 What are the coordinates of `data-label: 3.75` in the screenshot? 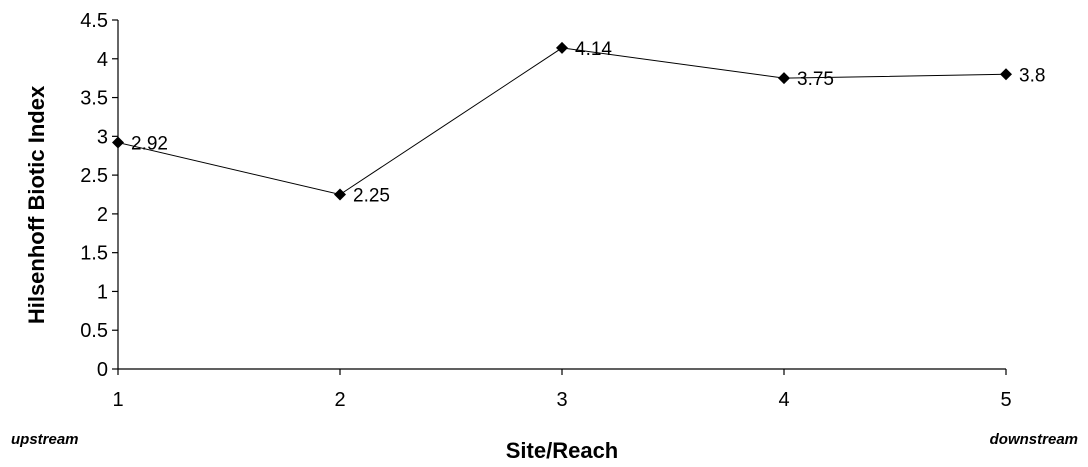 It's located at (815, 79).